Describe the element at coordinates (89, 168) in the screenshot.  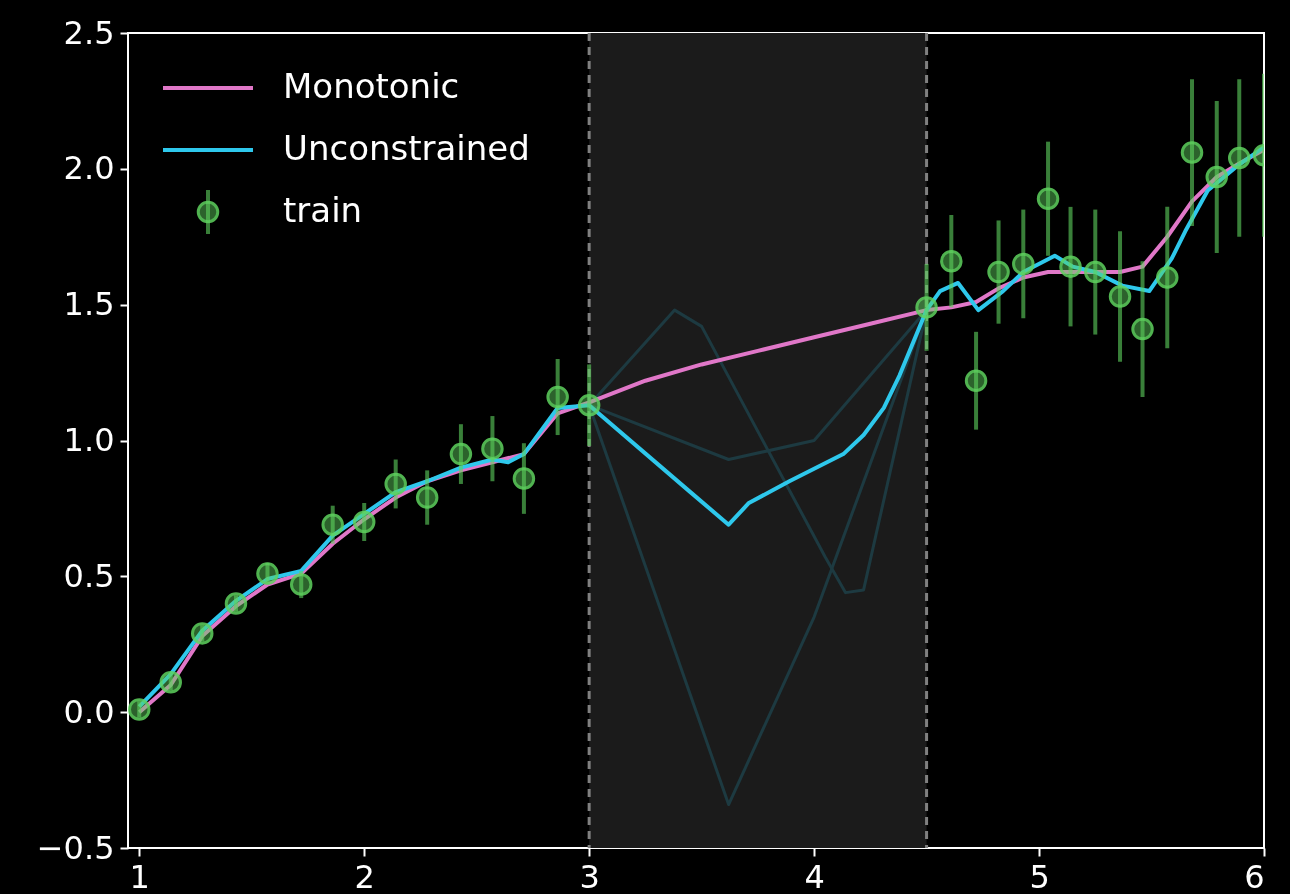
I see `y-tick-label: 2.0` at that location.